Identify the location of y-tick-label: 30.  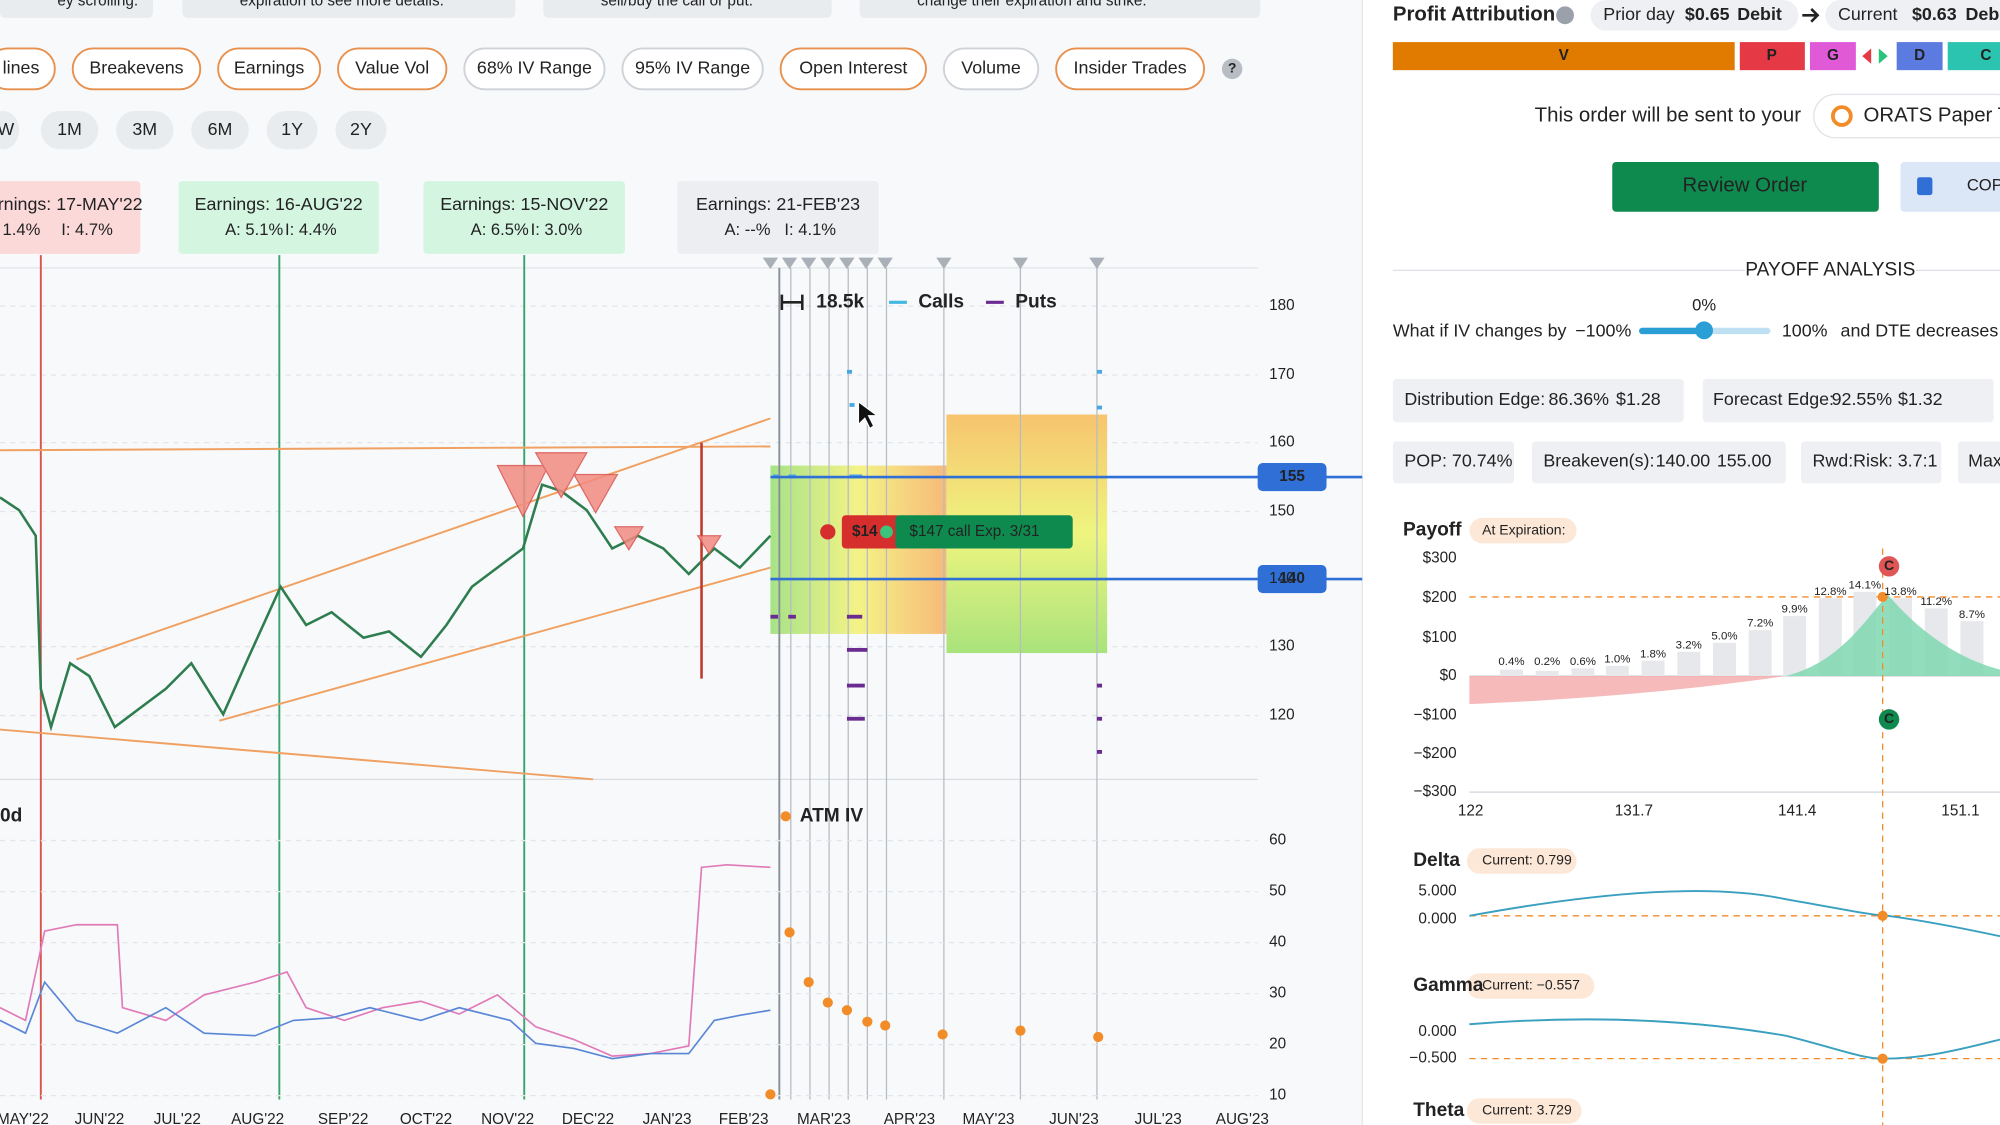
(1277, 993).